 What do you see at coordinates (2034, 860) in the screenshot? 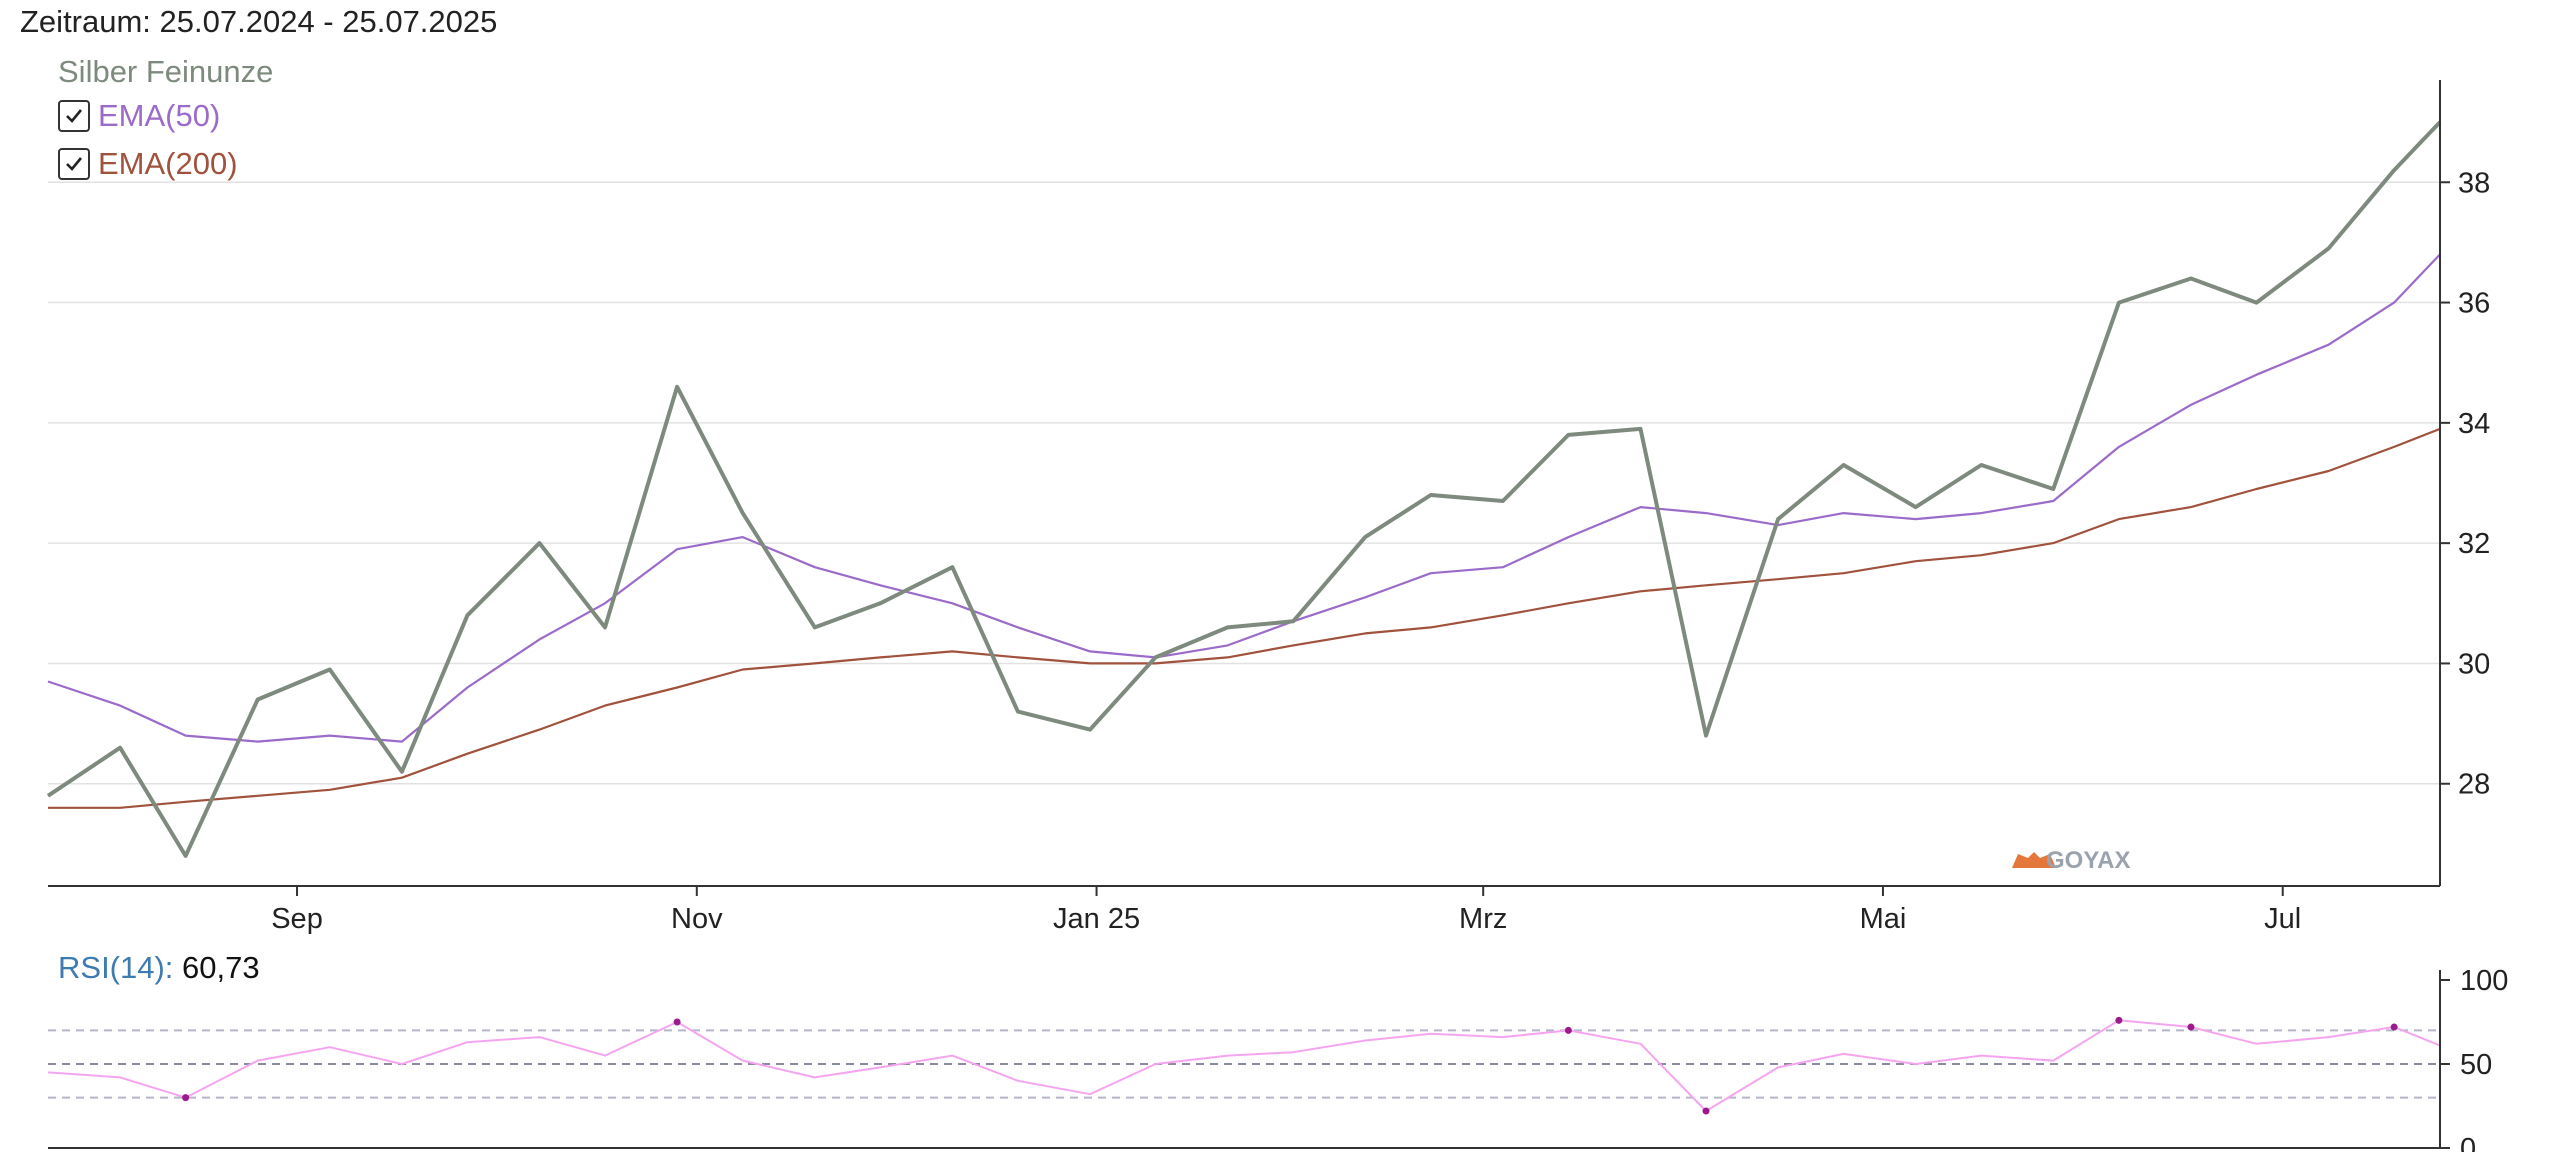
I see `bull-logo-icon` at bounding box center [2034, 860].